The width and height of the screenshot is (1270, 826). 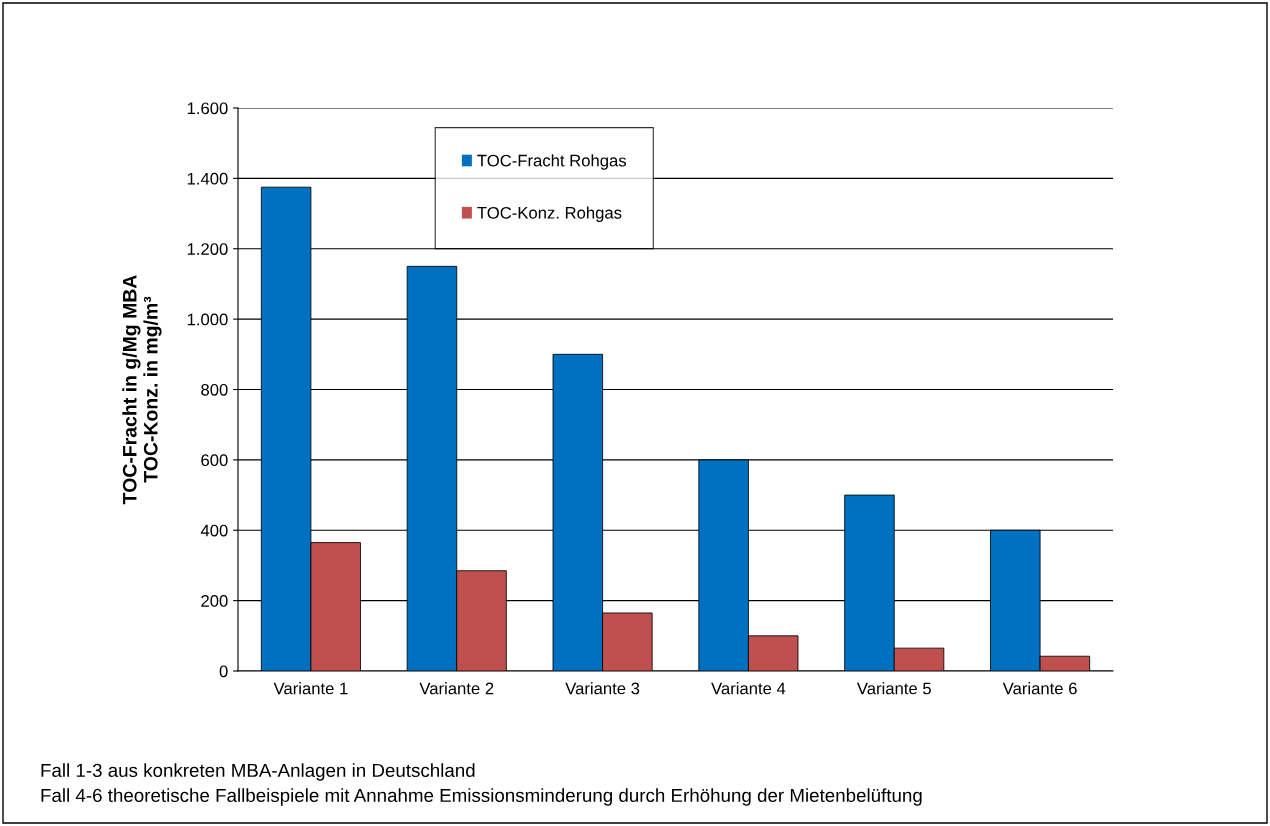 What do you see at coordinates (748, 688) in the screenshot?
I see `x-tick-label: Variante 4` at bounding box center [748, 688].